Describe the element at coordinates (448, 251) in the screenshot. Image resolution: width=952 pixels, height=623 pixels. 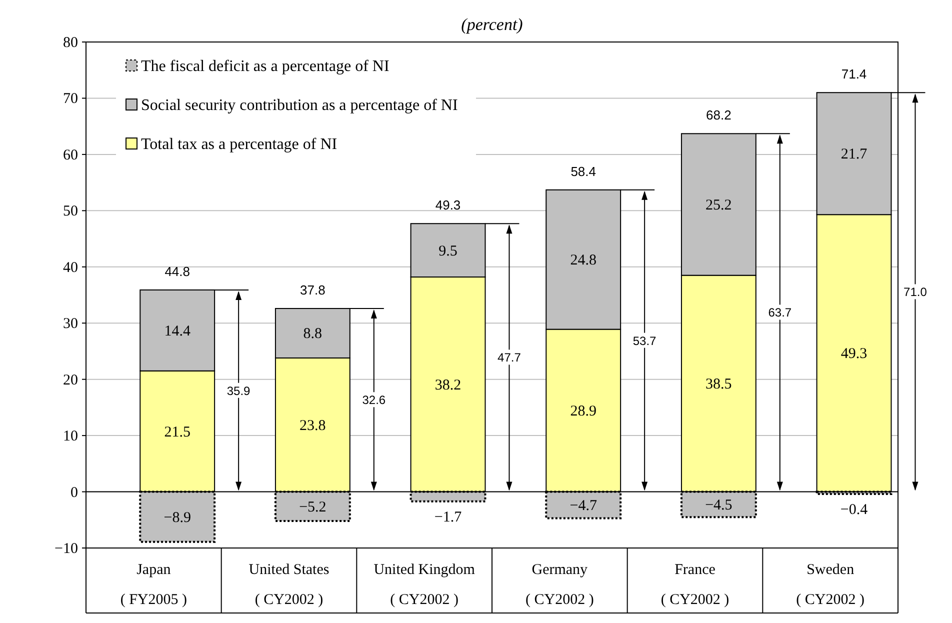
I see `data-label: 9.5` at that location.